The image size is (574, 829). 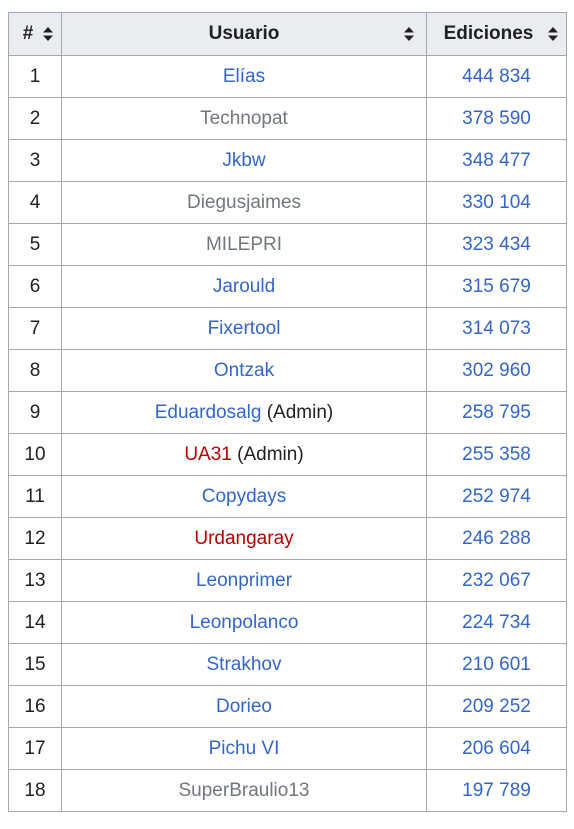 I want to click on column-header-user: Usuario, so click(x=244, y=34).